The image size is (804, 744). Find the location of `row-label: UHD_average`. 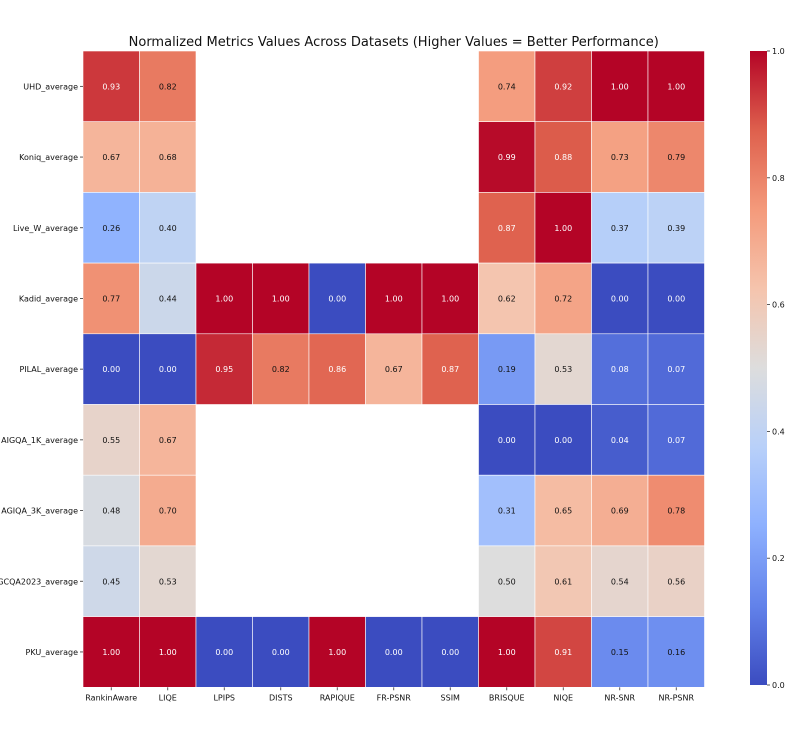

row-label: UHD_average is located at coordinates (50, 86).